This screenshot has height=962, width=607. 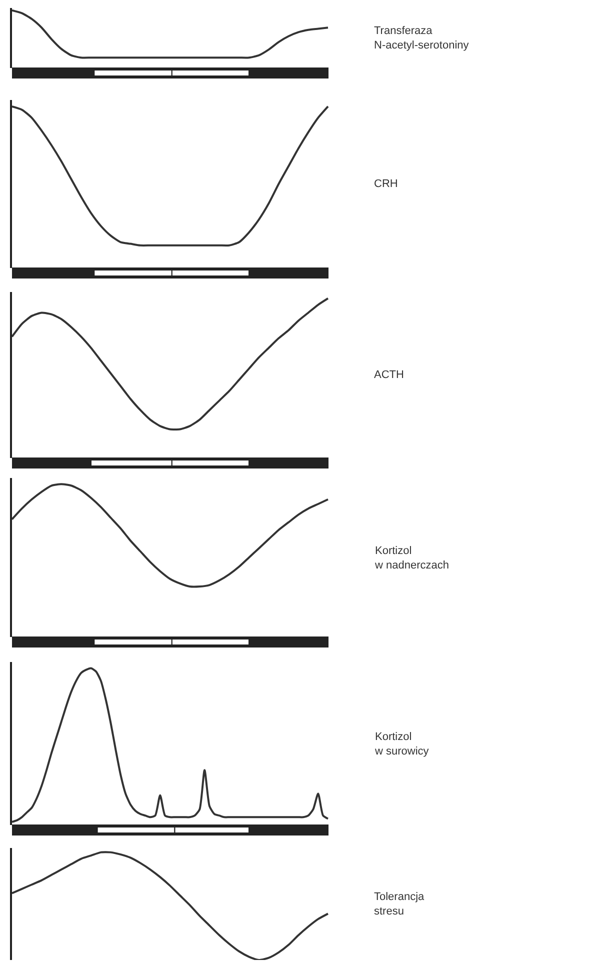 I want to click on text: ACTH, so click(x=389, y=375).